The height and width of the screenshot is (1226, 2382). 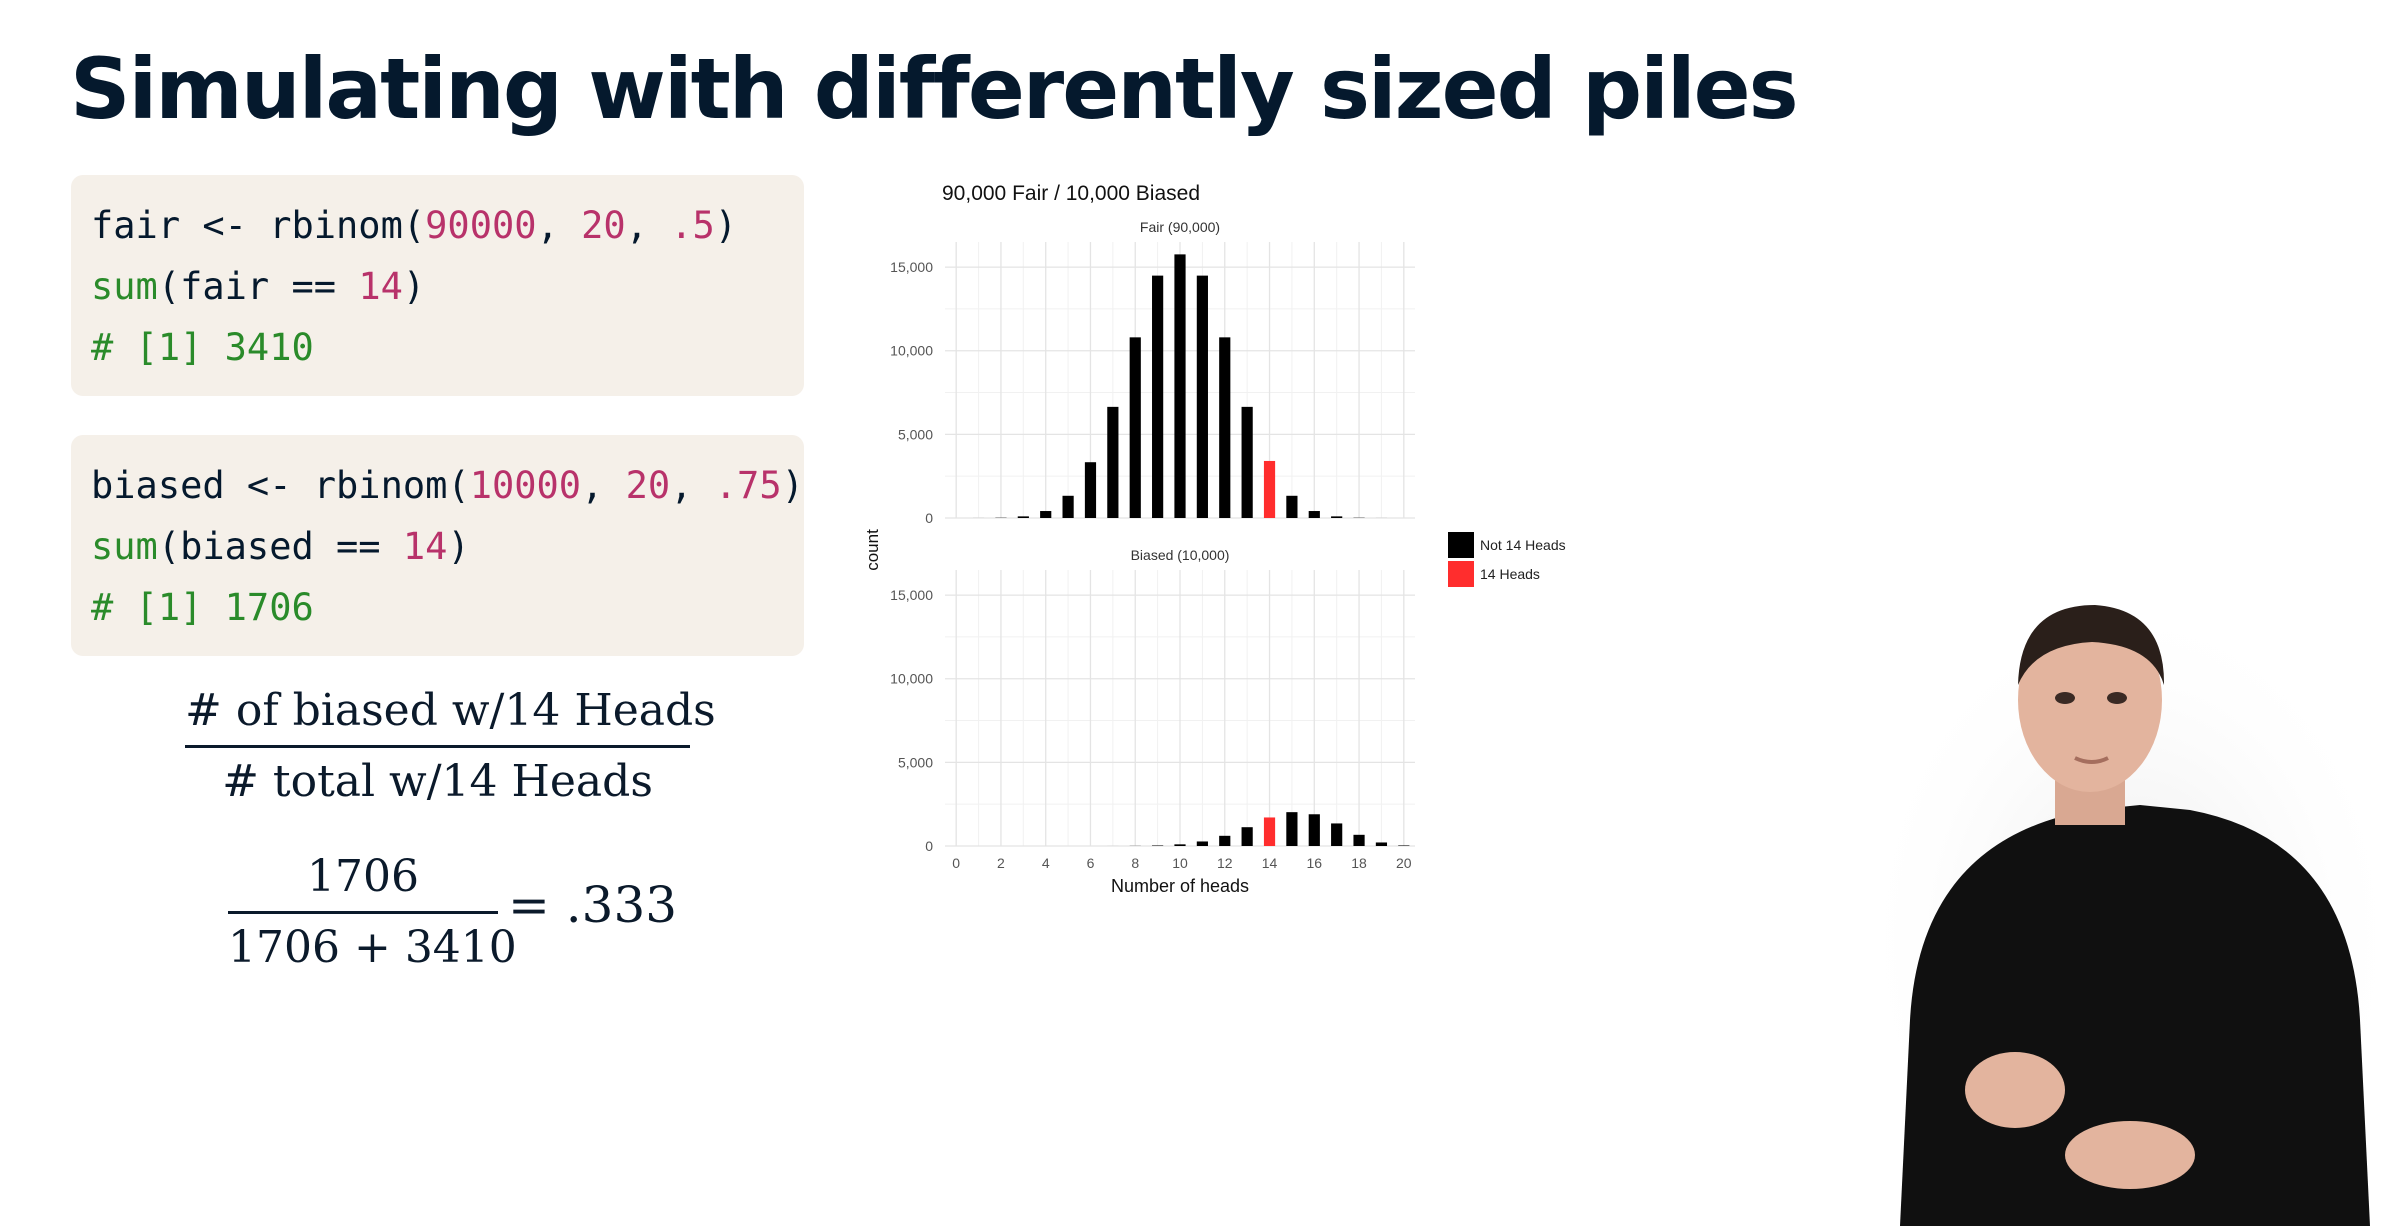 I want to click on x-tick-label: 10, so click(x=1180, y=863).